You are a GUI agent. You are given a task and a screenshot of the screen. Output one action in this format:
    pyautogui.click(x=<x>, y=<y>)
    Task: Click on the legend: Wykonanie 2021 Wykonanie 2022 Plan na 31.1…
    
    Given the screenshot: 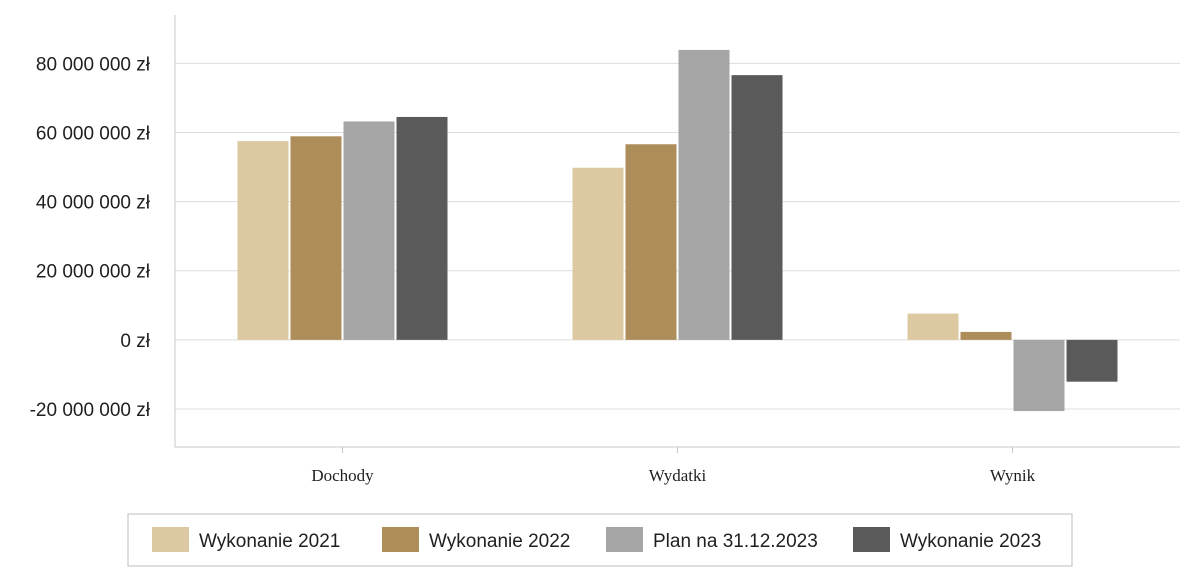 What is the action you would take?
    pyautogui.click(x=600, y=540)
    